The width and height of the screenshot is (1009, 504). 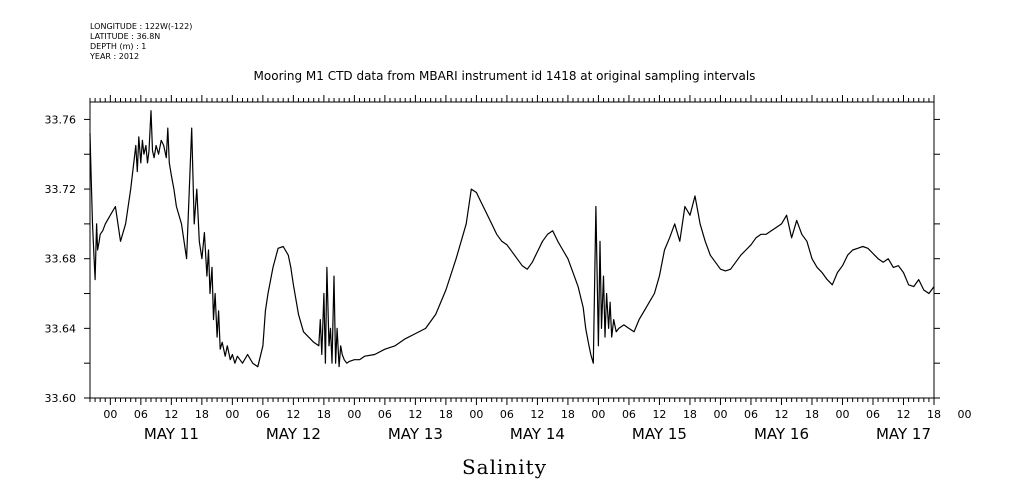 I want to click on day-label: MAY 17, so click(x=903, y=434).